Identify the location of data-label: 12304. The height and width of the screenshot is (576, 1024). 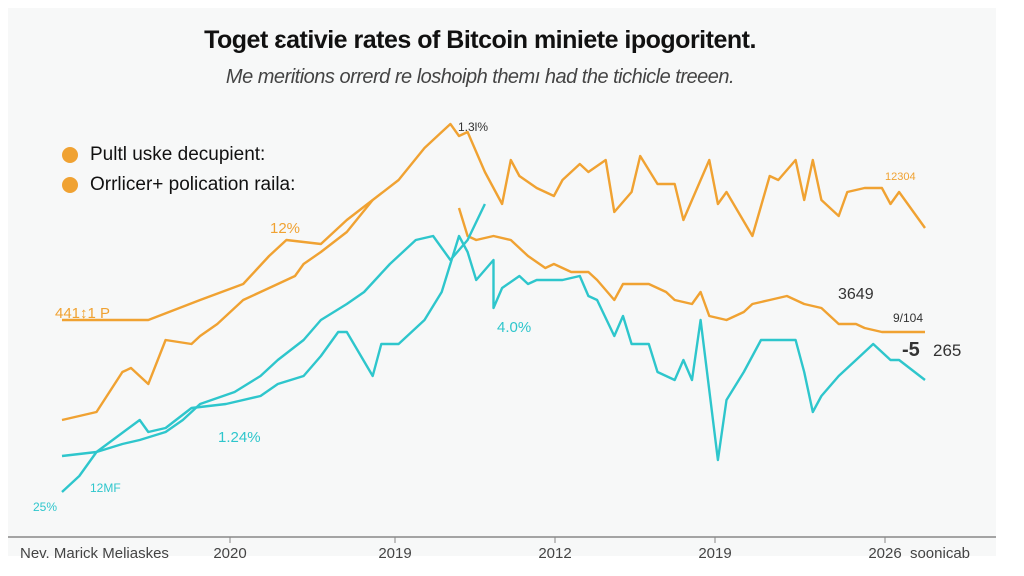
(900, 177).